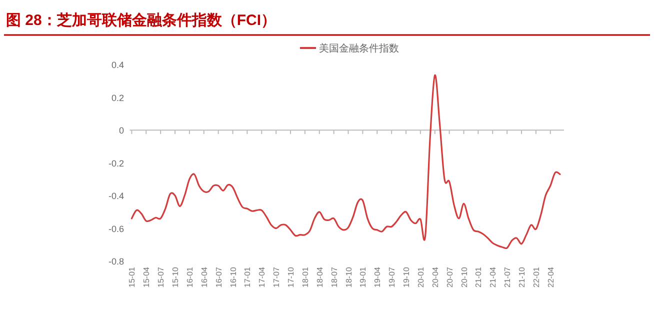 The height and width of the screenshot is (330, 654). What do you see at coordinates (464, 277) in the screenshot?
I see `x-tick-label: 20-10` at bounding box center [464, 277].